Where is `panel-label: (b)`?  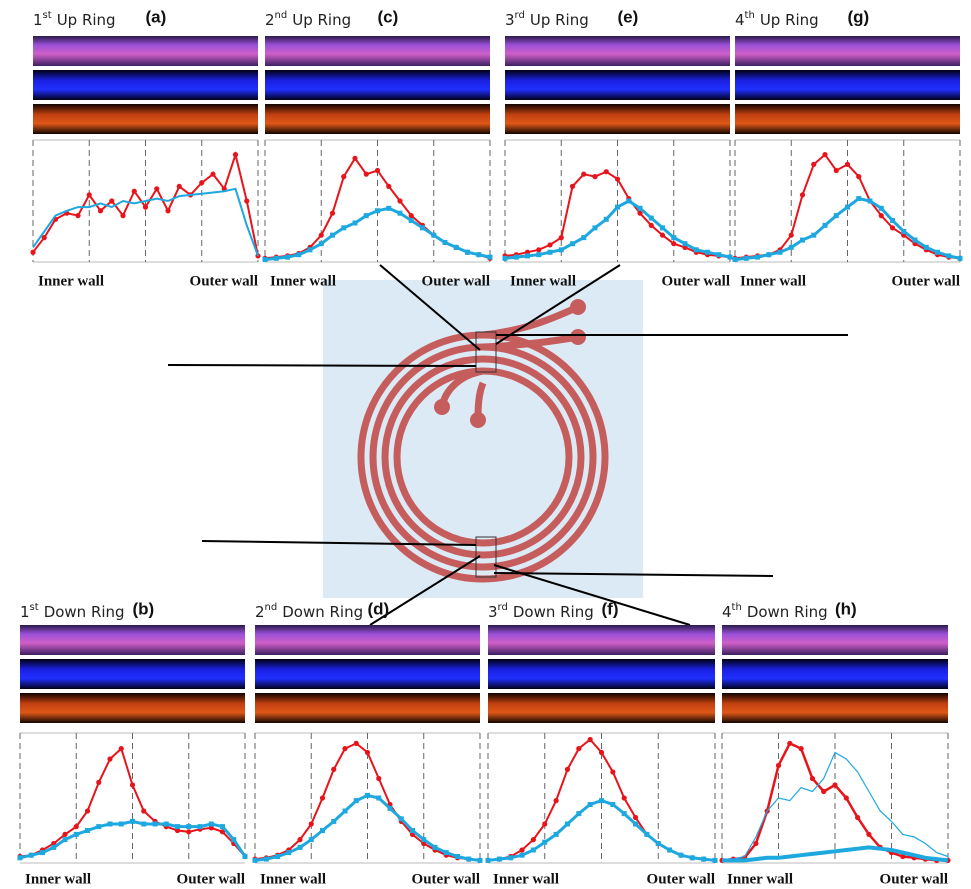 panel-label: (b) is located at coordinates (144, 608).